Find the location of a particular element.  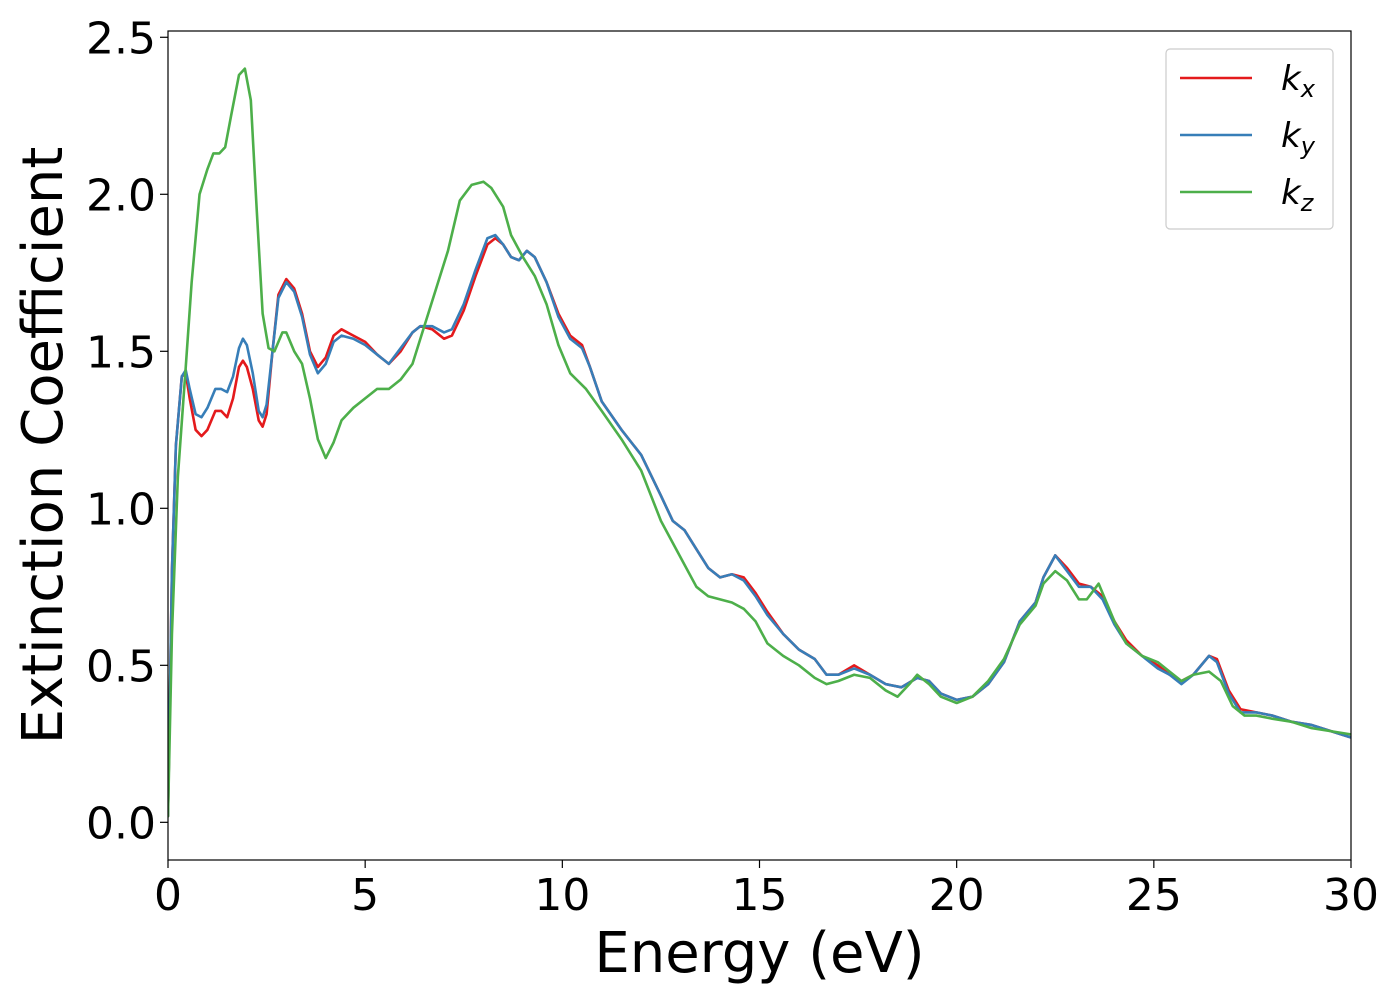

x-tick-label: 20 is located at coordinates (957, 895).